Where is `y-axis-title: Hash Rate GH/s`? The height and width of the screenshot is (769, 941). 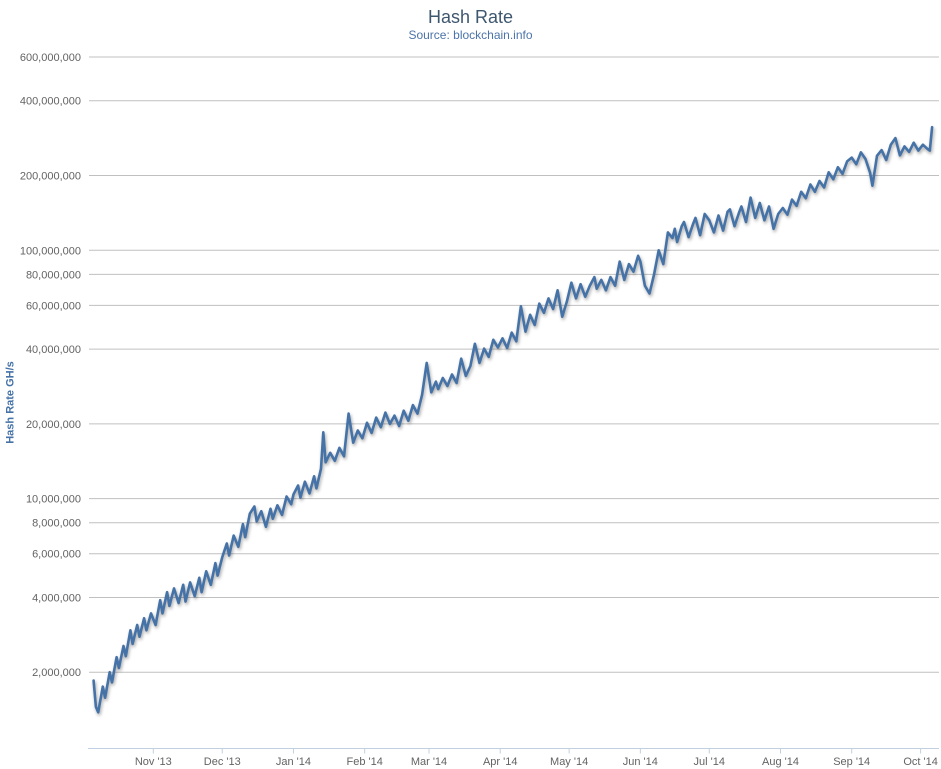 y-axis-title: Hash Rate GH/s is located at coordinates (10, 402).